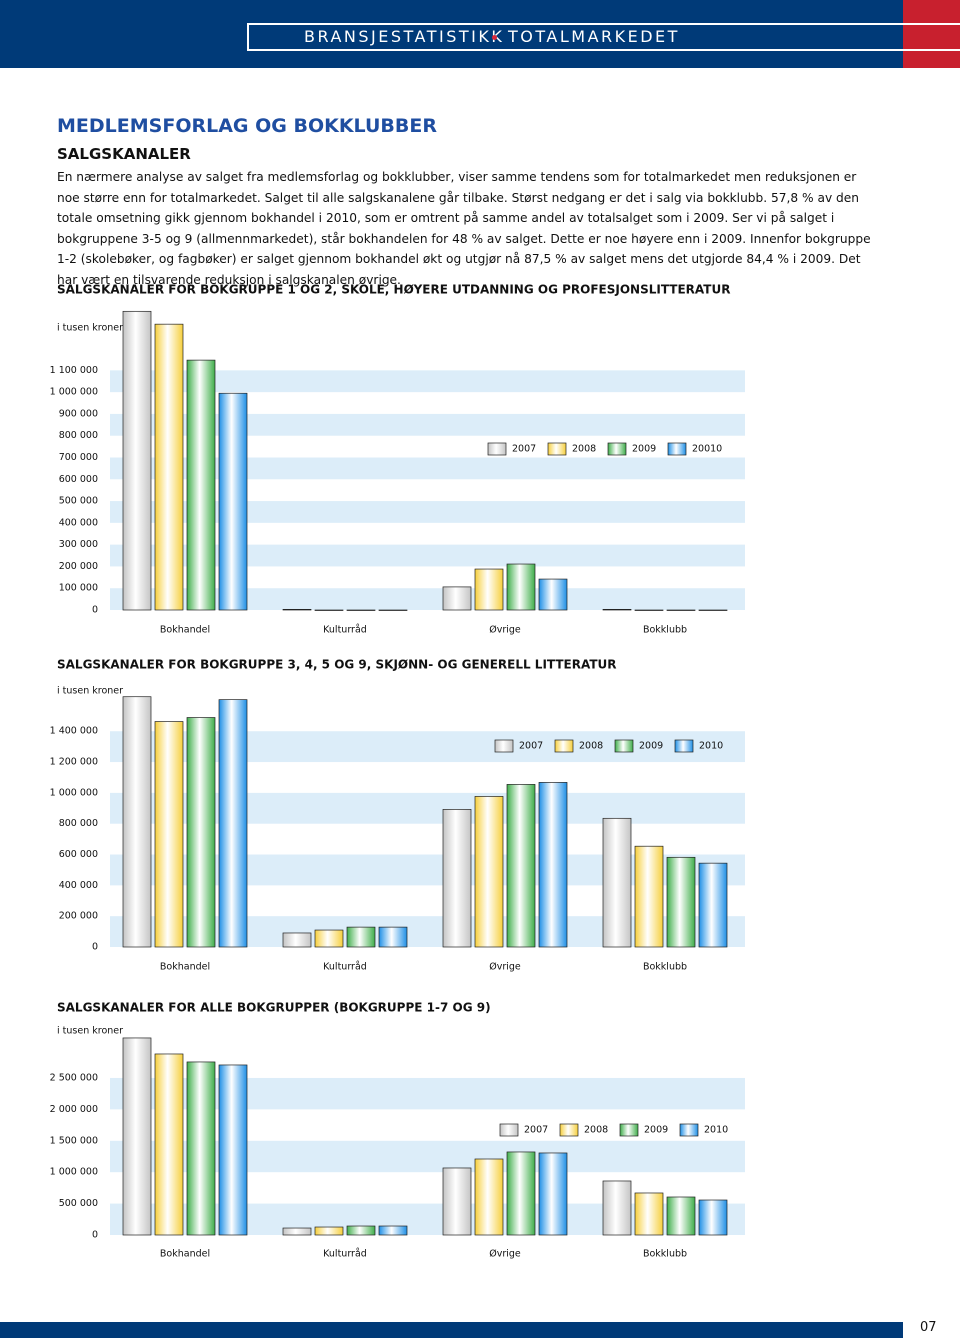  I want to click on y-tick-label: 300 000, so click(78, 544).